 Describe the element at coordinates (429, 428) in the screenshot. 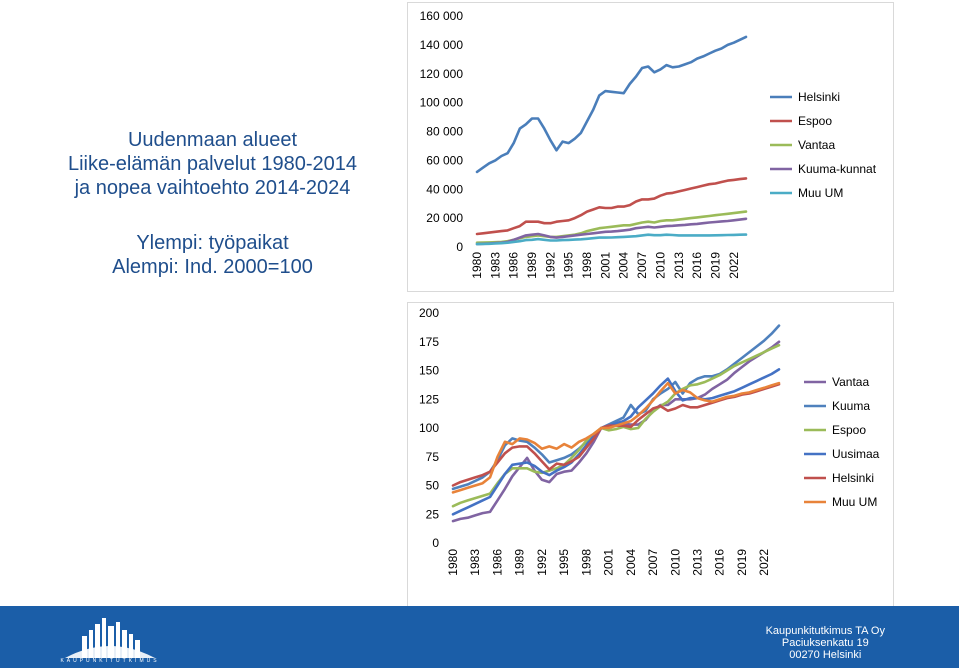

I see `y-tick-label: 100` at that location.